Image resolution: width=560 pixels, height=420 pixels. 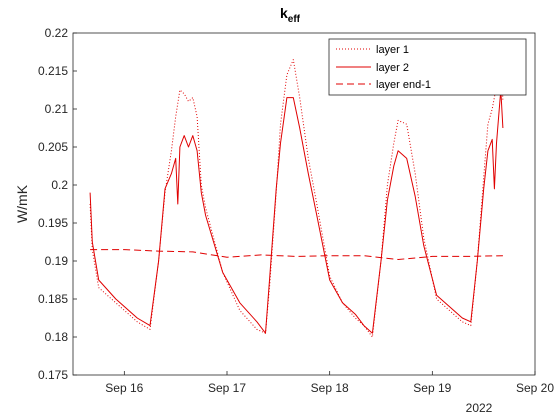 I want to click on chart-title-main: k, so click(x=284, y=13).